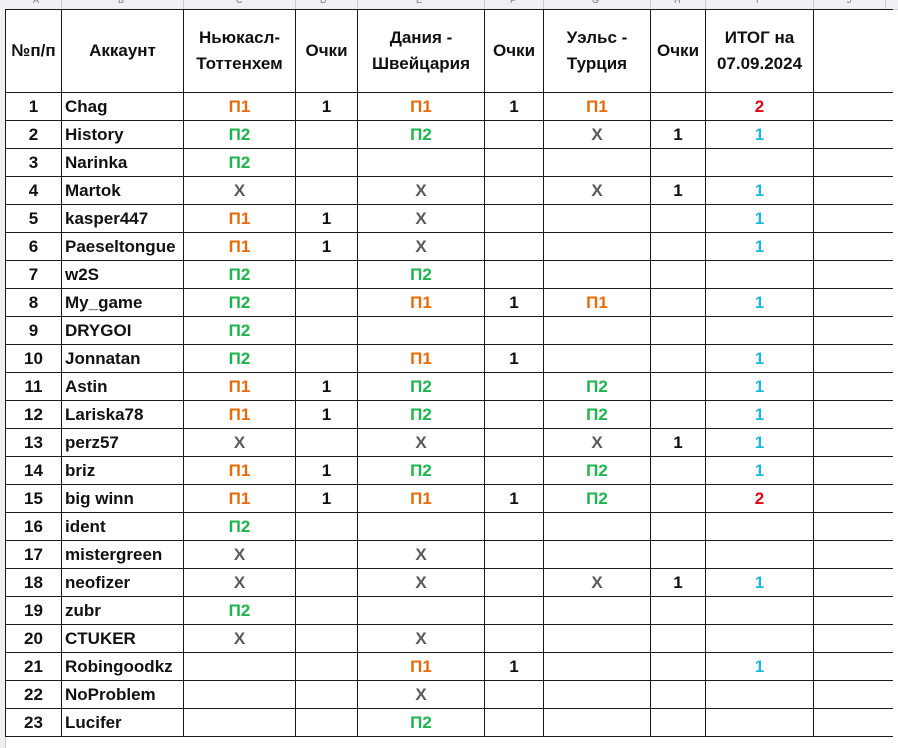  Describe the element at coordinates (122, 330) in the screenshot. I see `account-name: DRYGOI` at that location.